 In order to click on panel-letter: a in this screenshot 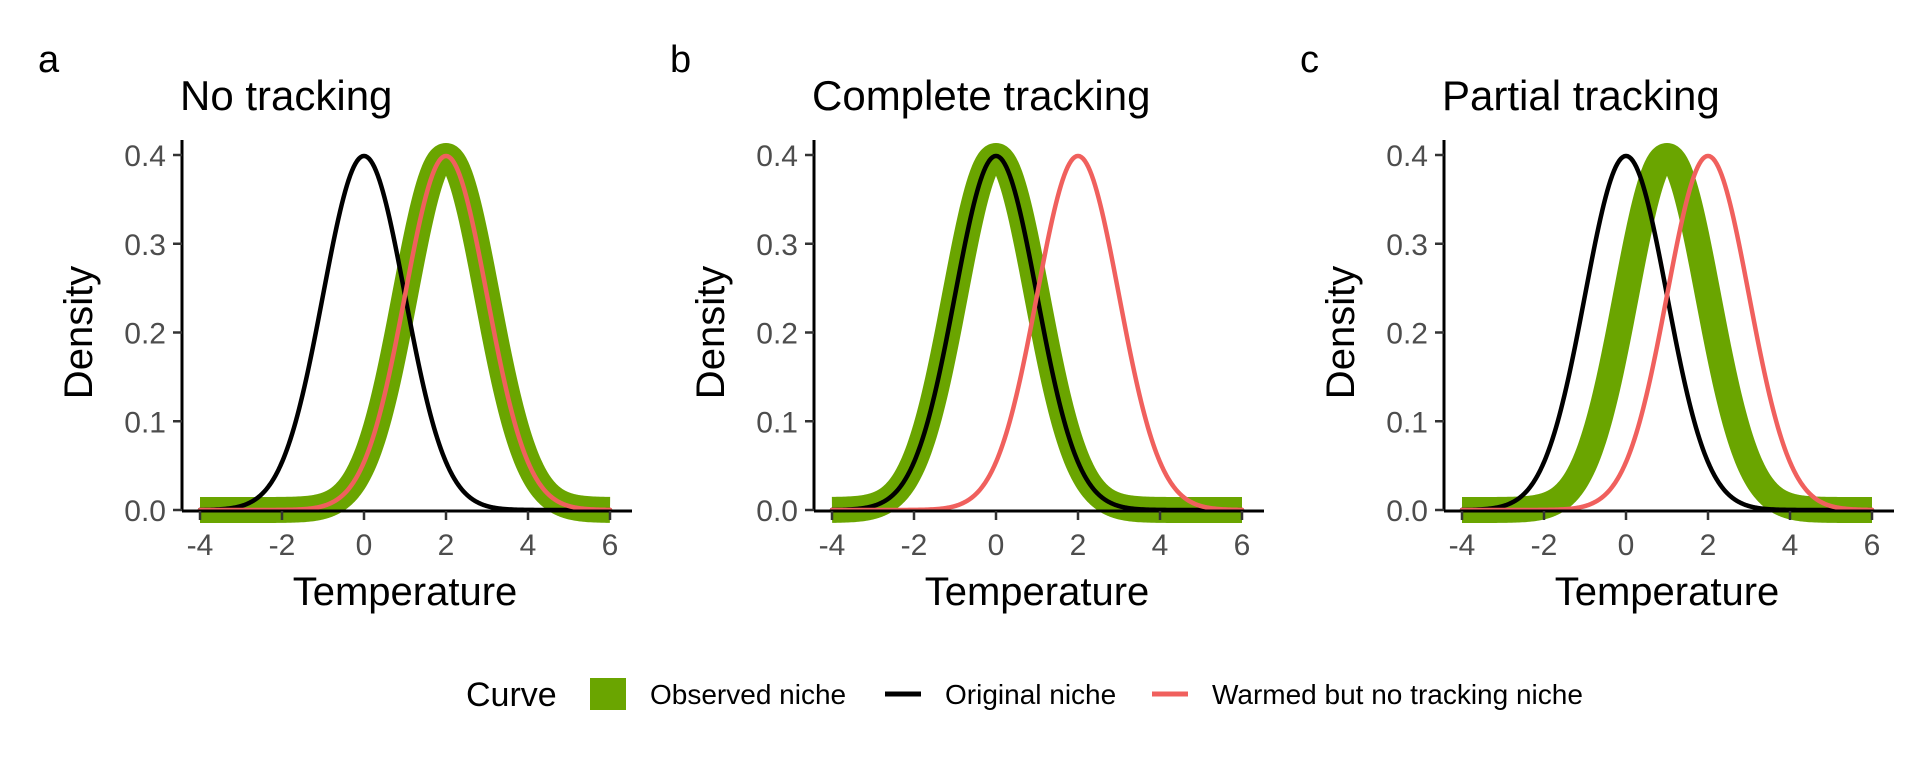, I will do `click(49, 60)`.